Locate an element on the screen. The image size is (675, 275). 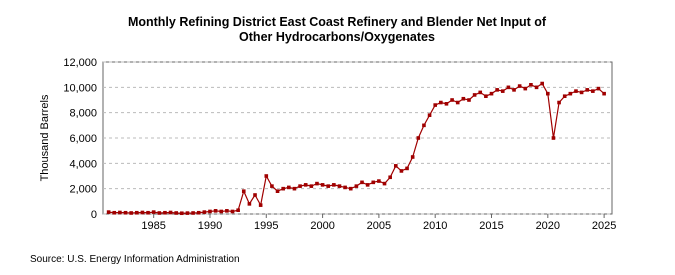
y-tick-label: 10,000 is located at coordinates (80, 88).